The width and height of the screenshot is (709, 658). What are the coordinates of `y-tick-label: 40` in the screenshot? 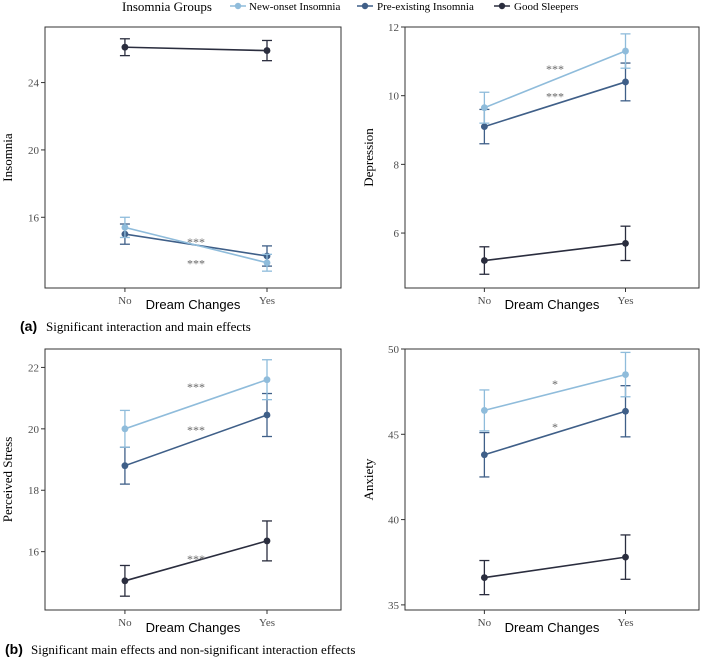 It's located at (394, 521).